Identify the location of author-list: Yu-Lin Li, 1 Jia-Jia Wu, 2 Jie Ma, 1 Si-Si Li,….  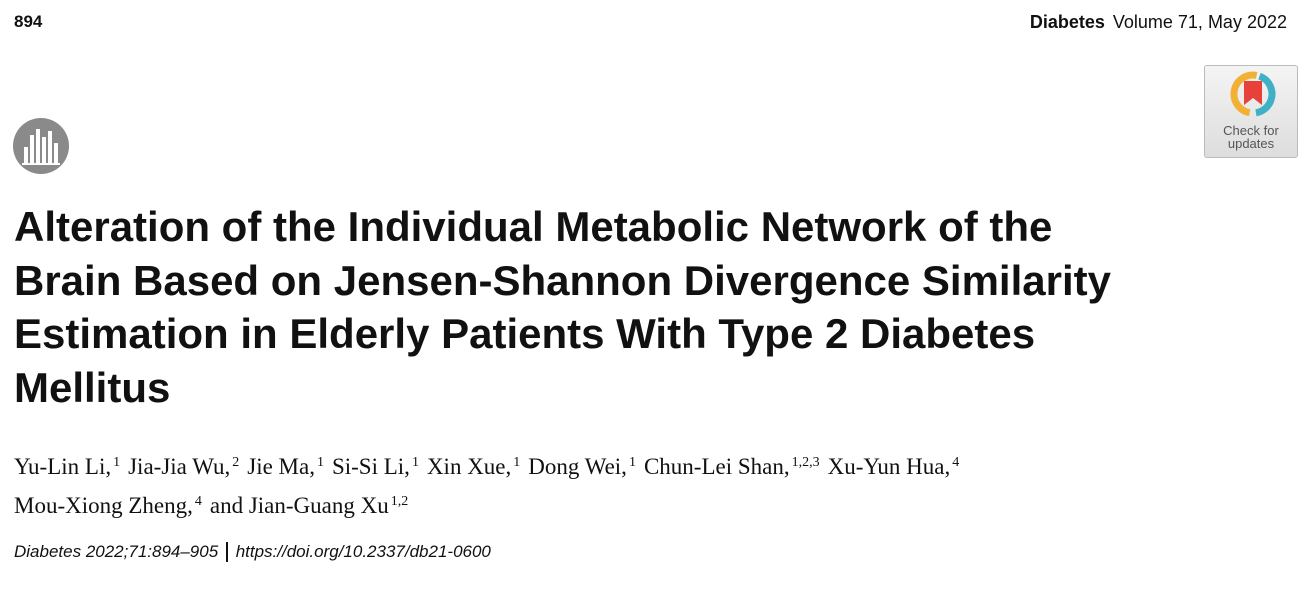
(490, 484).